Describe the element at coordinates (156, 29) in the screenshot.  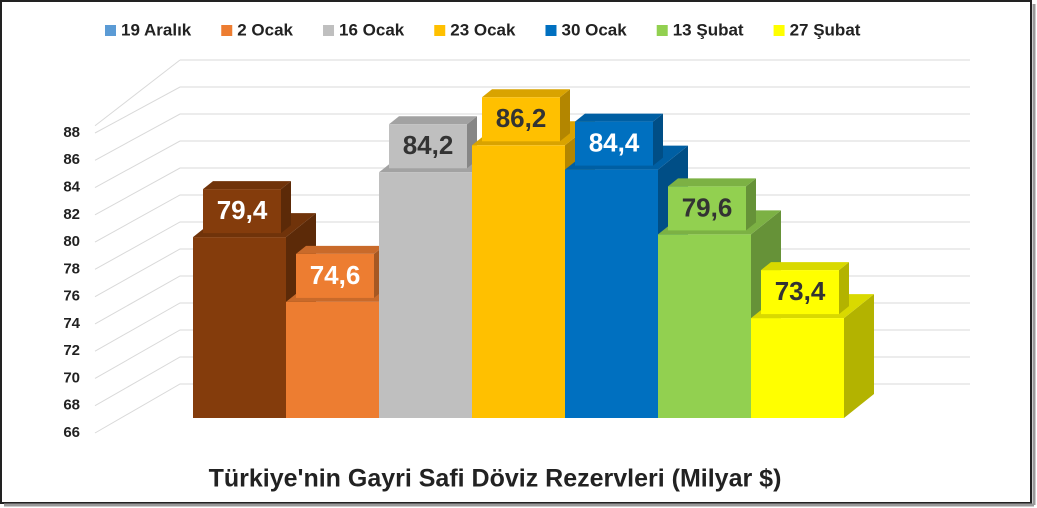
I see `legend-label: 19 Aralık` at that location.